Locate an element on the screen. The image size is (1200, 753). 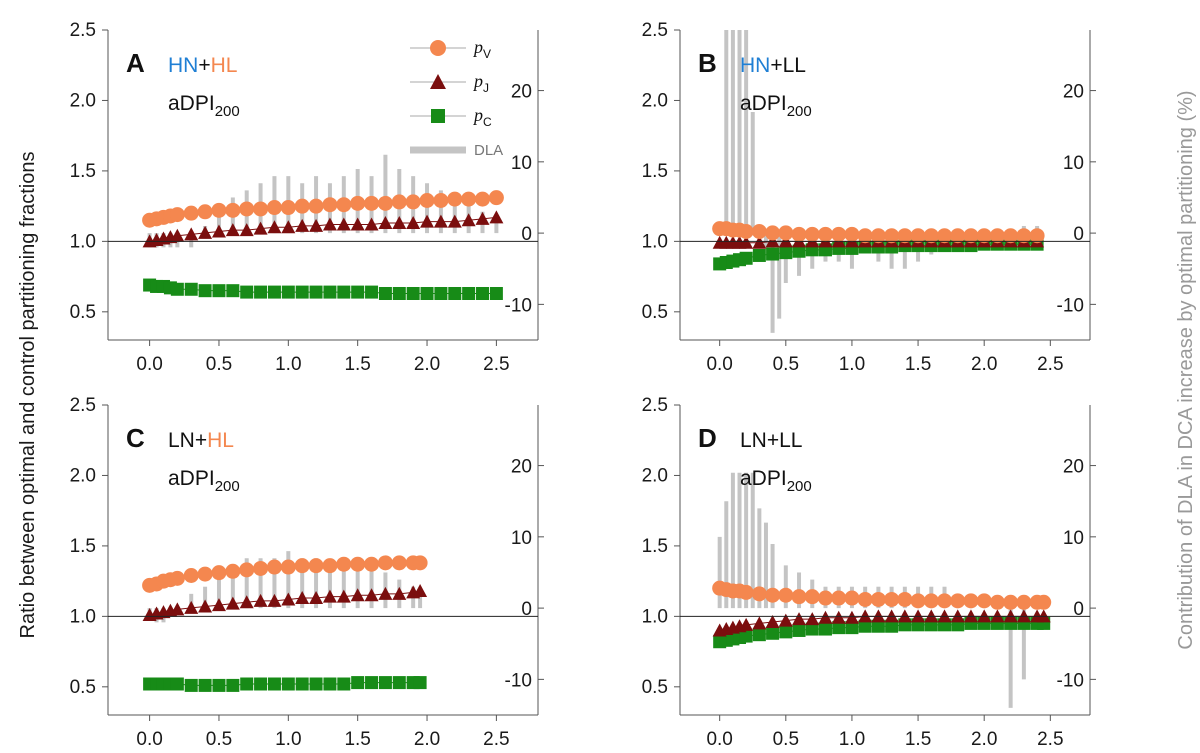
x-tick-label: 2.5 is located at coordinates (1050, 364).